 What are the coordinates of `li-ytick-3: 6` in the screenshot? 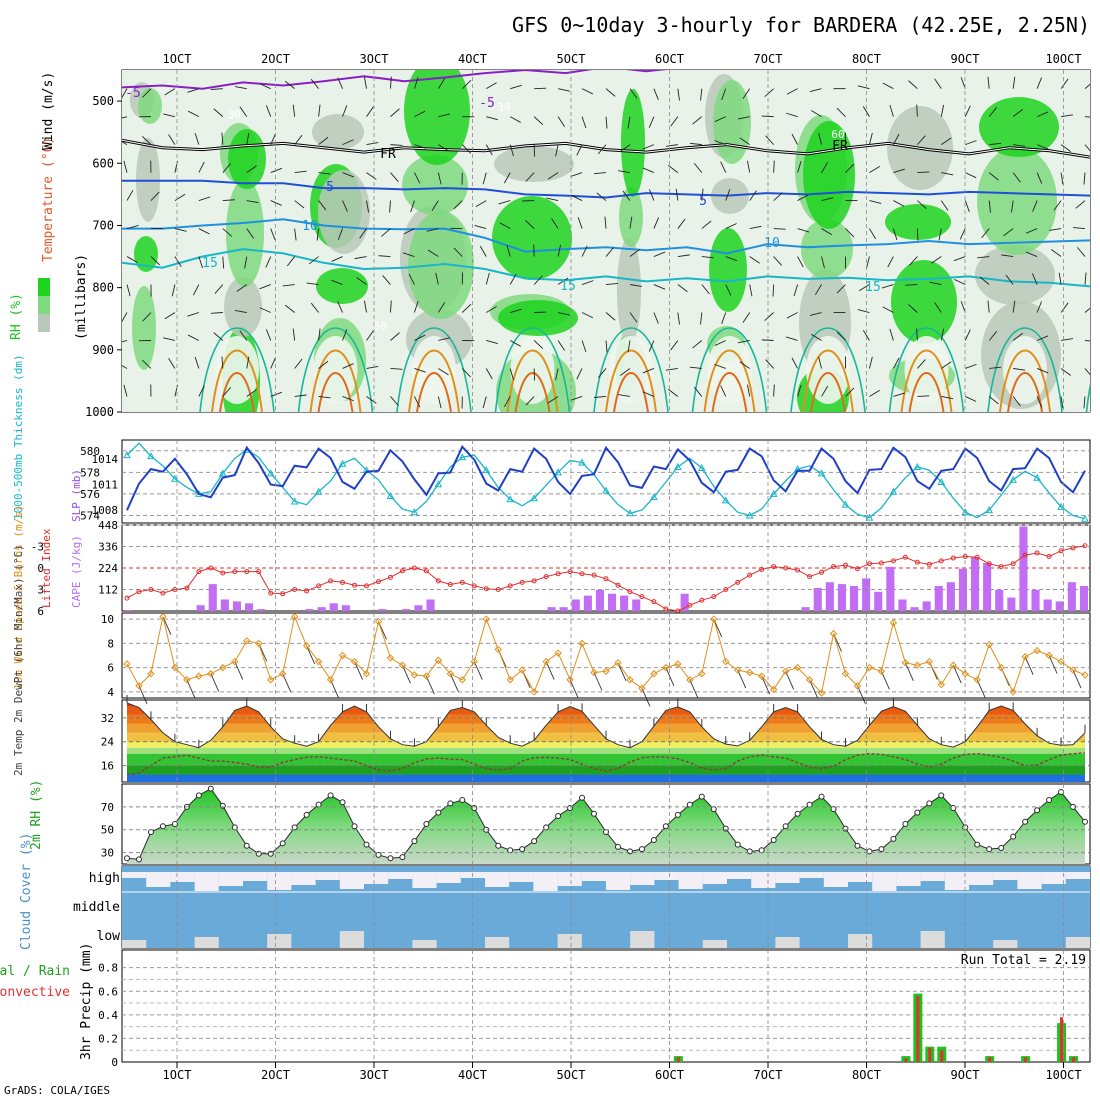 It's located at (40, 611).